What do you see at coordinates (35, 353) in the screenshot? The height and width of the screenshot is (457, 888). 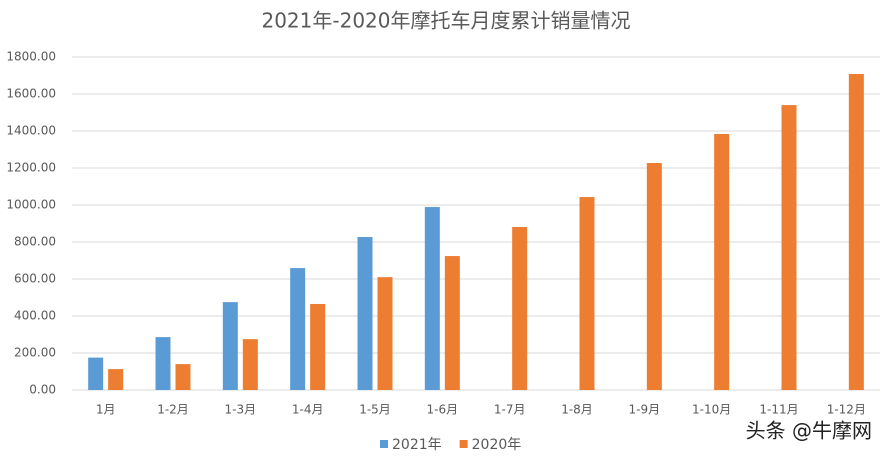 I see `y-tick-label: 200.00` at bounding box center [35, 353].